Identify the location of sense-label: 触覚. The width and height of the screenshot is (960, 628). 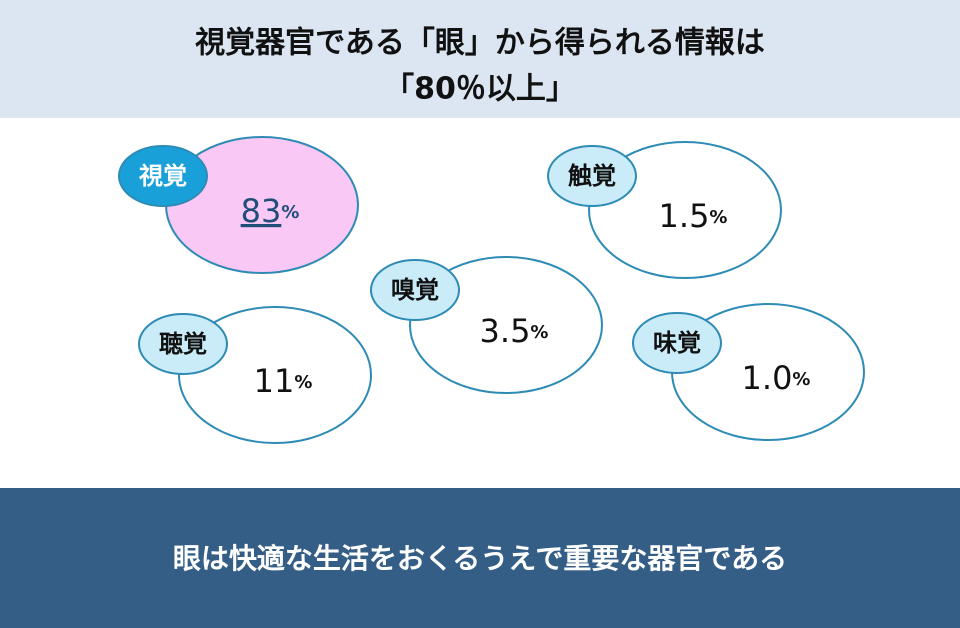
(592, 176).